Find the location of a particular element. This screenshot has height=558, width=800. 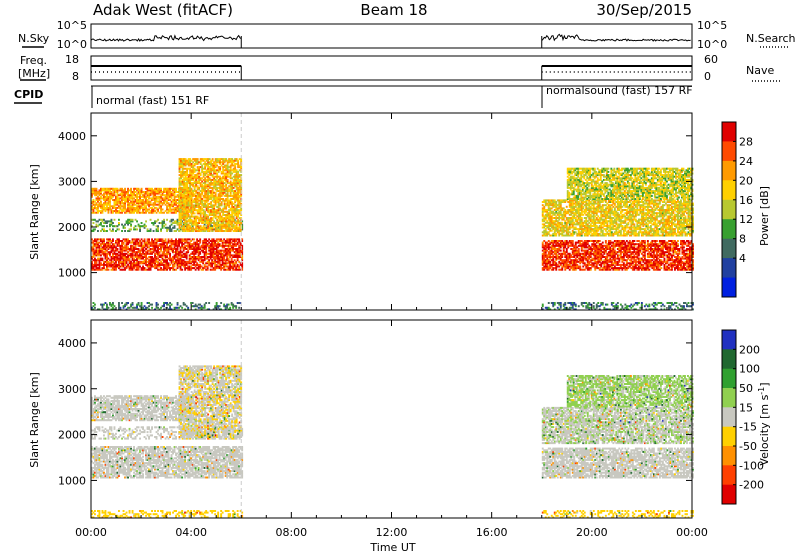

freq-label-line2: [MHz] is located at coordinates (34, 73).